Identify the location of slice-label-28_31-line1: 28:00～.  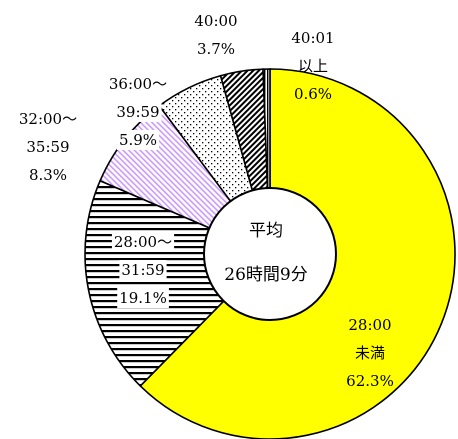
(143, 242).